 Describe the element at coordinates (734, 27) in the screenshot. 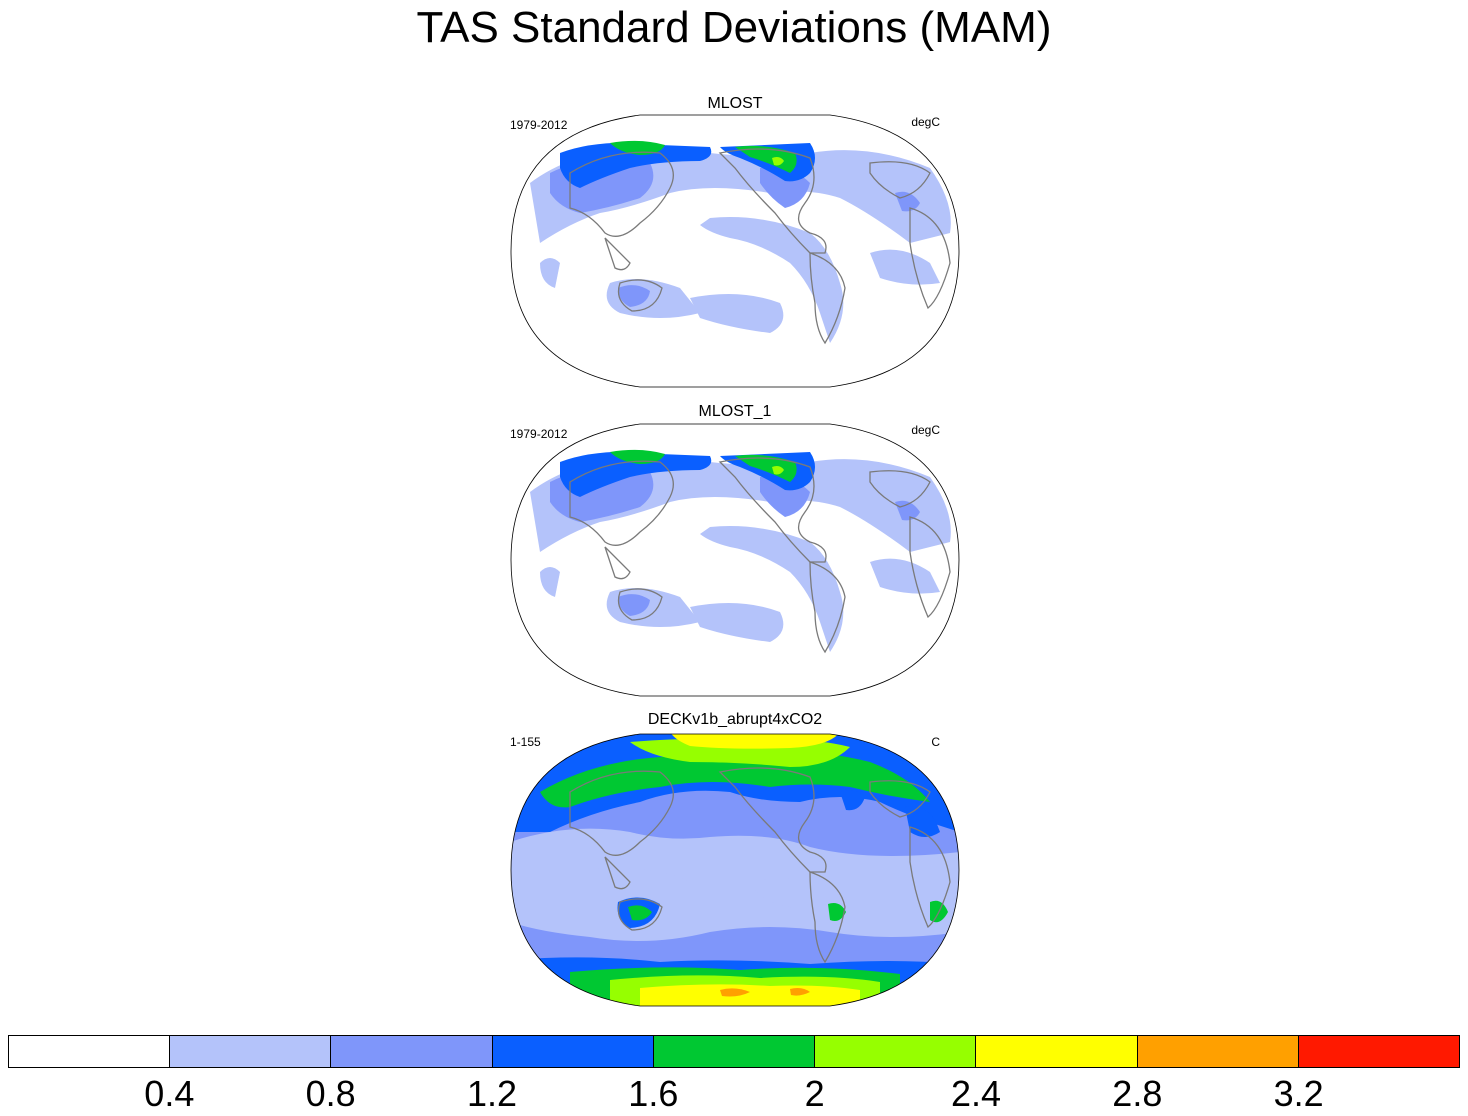

I see `page-title: TAS Standard Deviations (MAM)` at that location.